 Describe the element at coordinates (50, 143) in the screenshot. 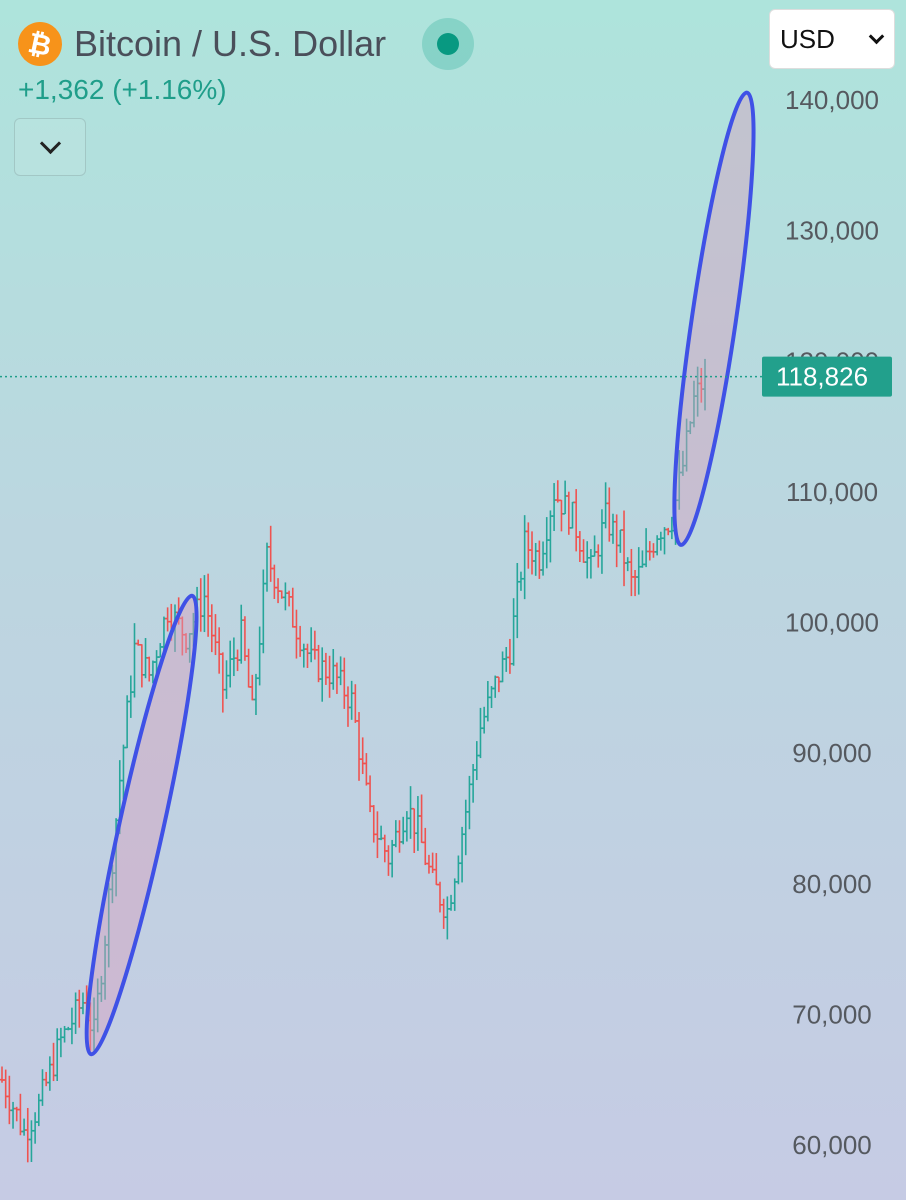

I see `chevron-down-icon` at that location.